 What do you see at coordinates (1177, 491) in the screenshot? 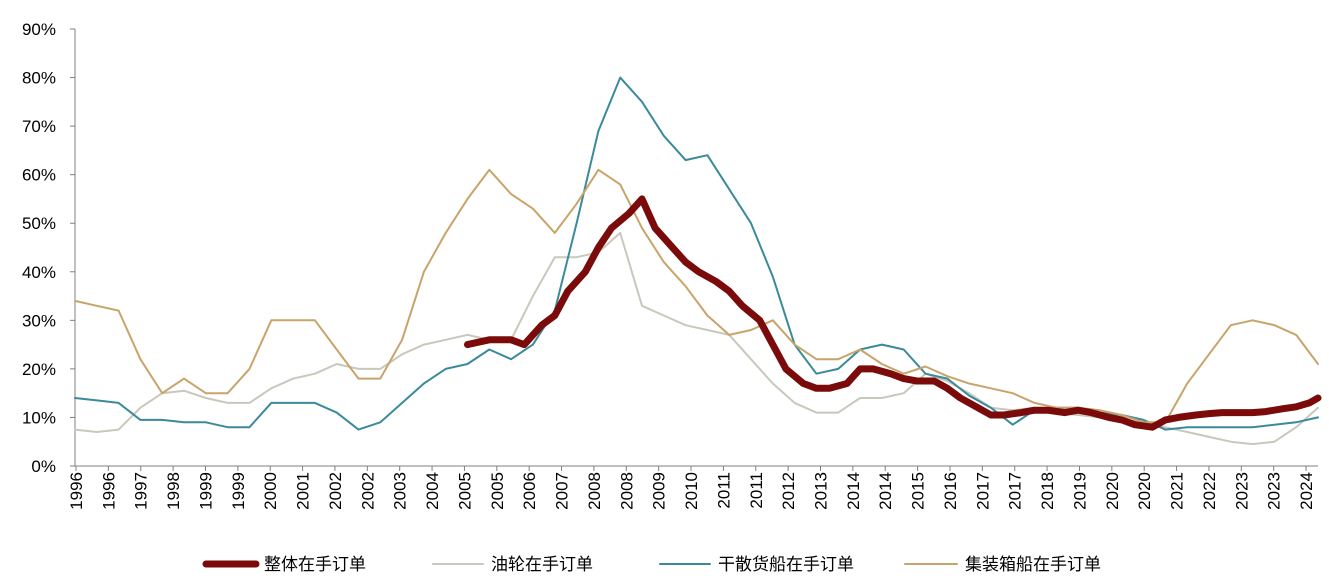
I see `x-tick-label: 2021` at bounding box center [1177, 491].